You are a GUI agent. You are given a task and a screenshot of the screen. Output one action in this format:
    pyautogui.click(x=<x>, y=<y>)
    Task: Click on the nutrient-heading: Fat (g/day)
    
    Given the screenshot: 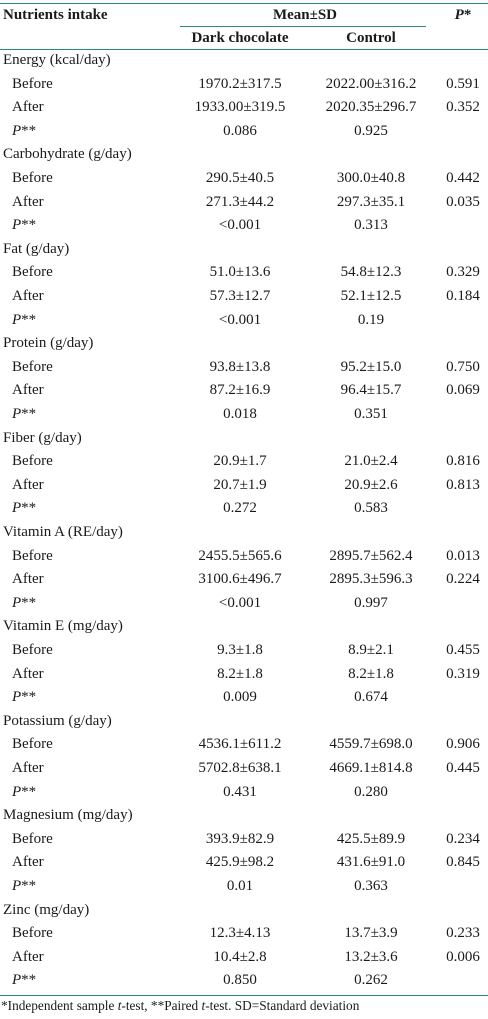 What is the action you would take?
    pyautogui.click(x=244, y=250)
    